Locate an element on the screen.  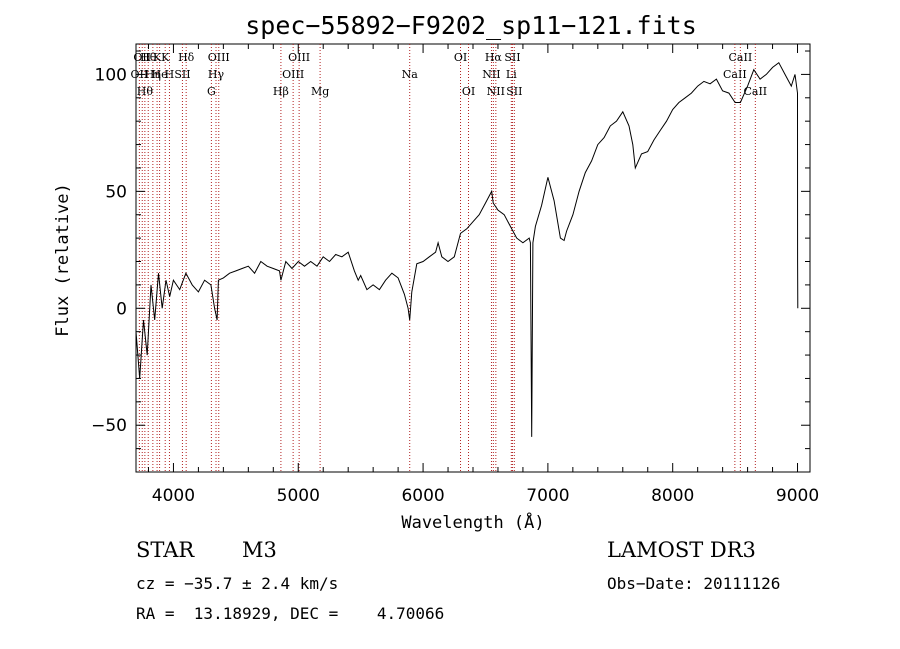
object-type: STAR is located at coordinates (165, 550).